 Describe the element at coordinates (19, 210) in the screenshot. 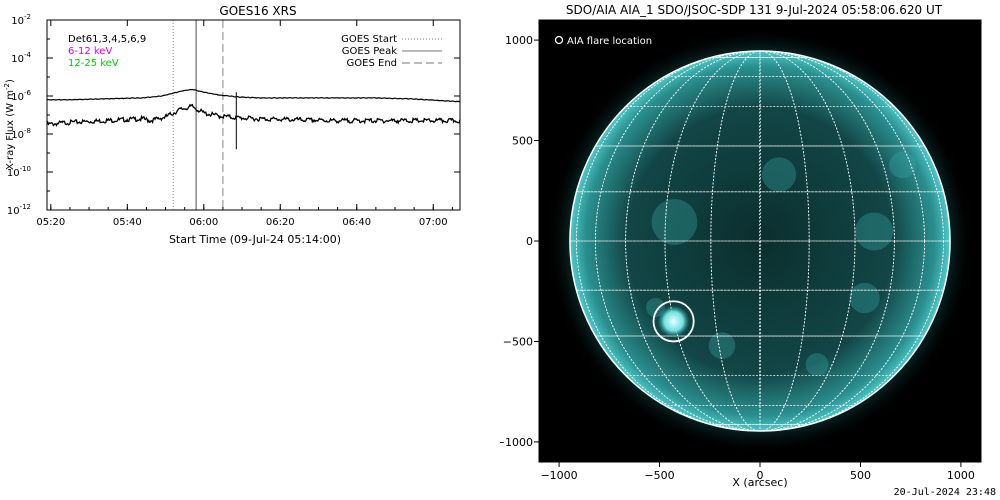

I see `y-tick-label: 10⁻¹²` at that location.